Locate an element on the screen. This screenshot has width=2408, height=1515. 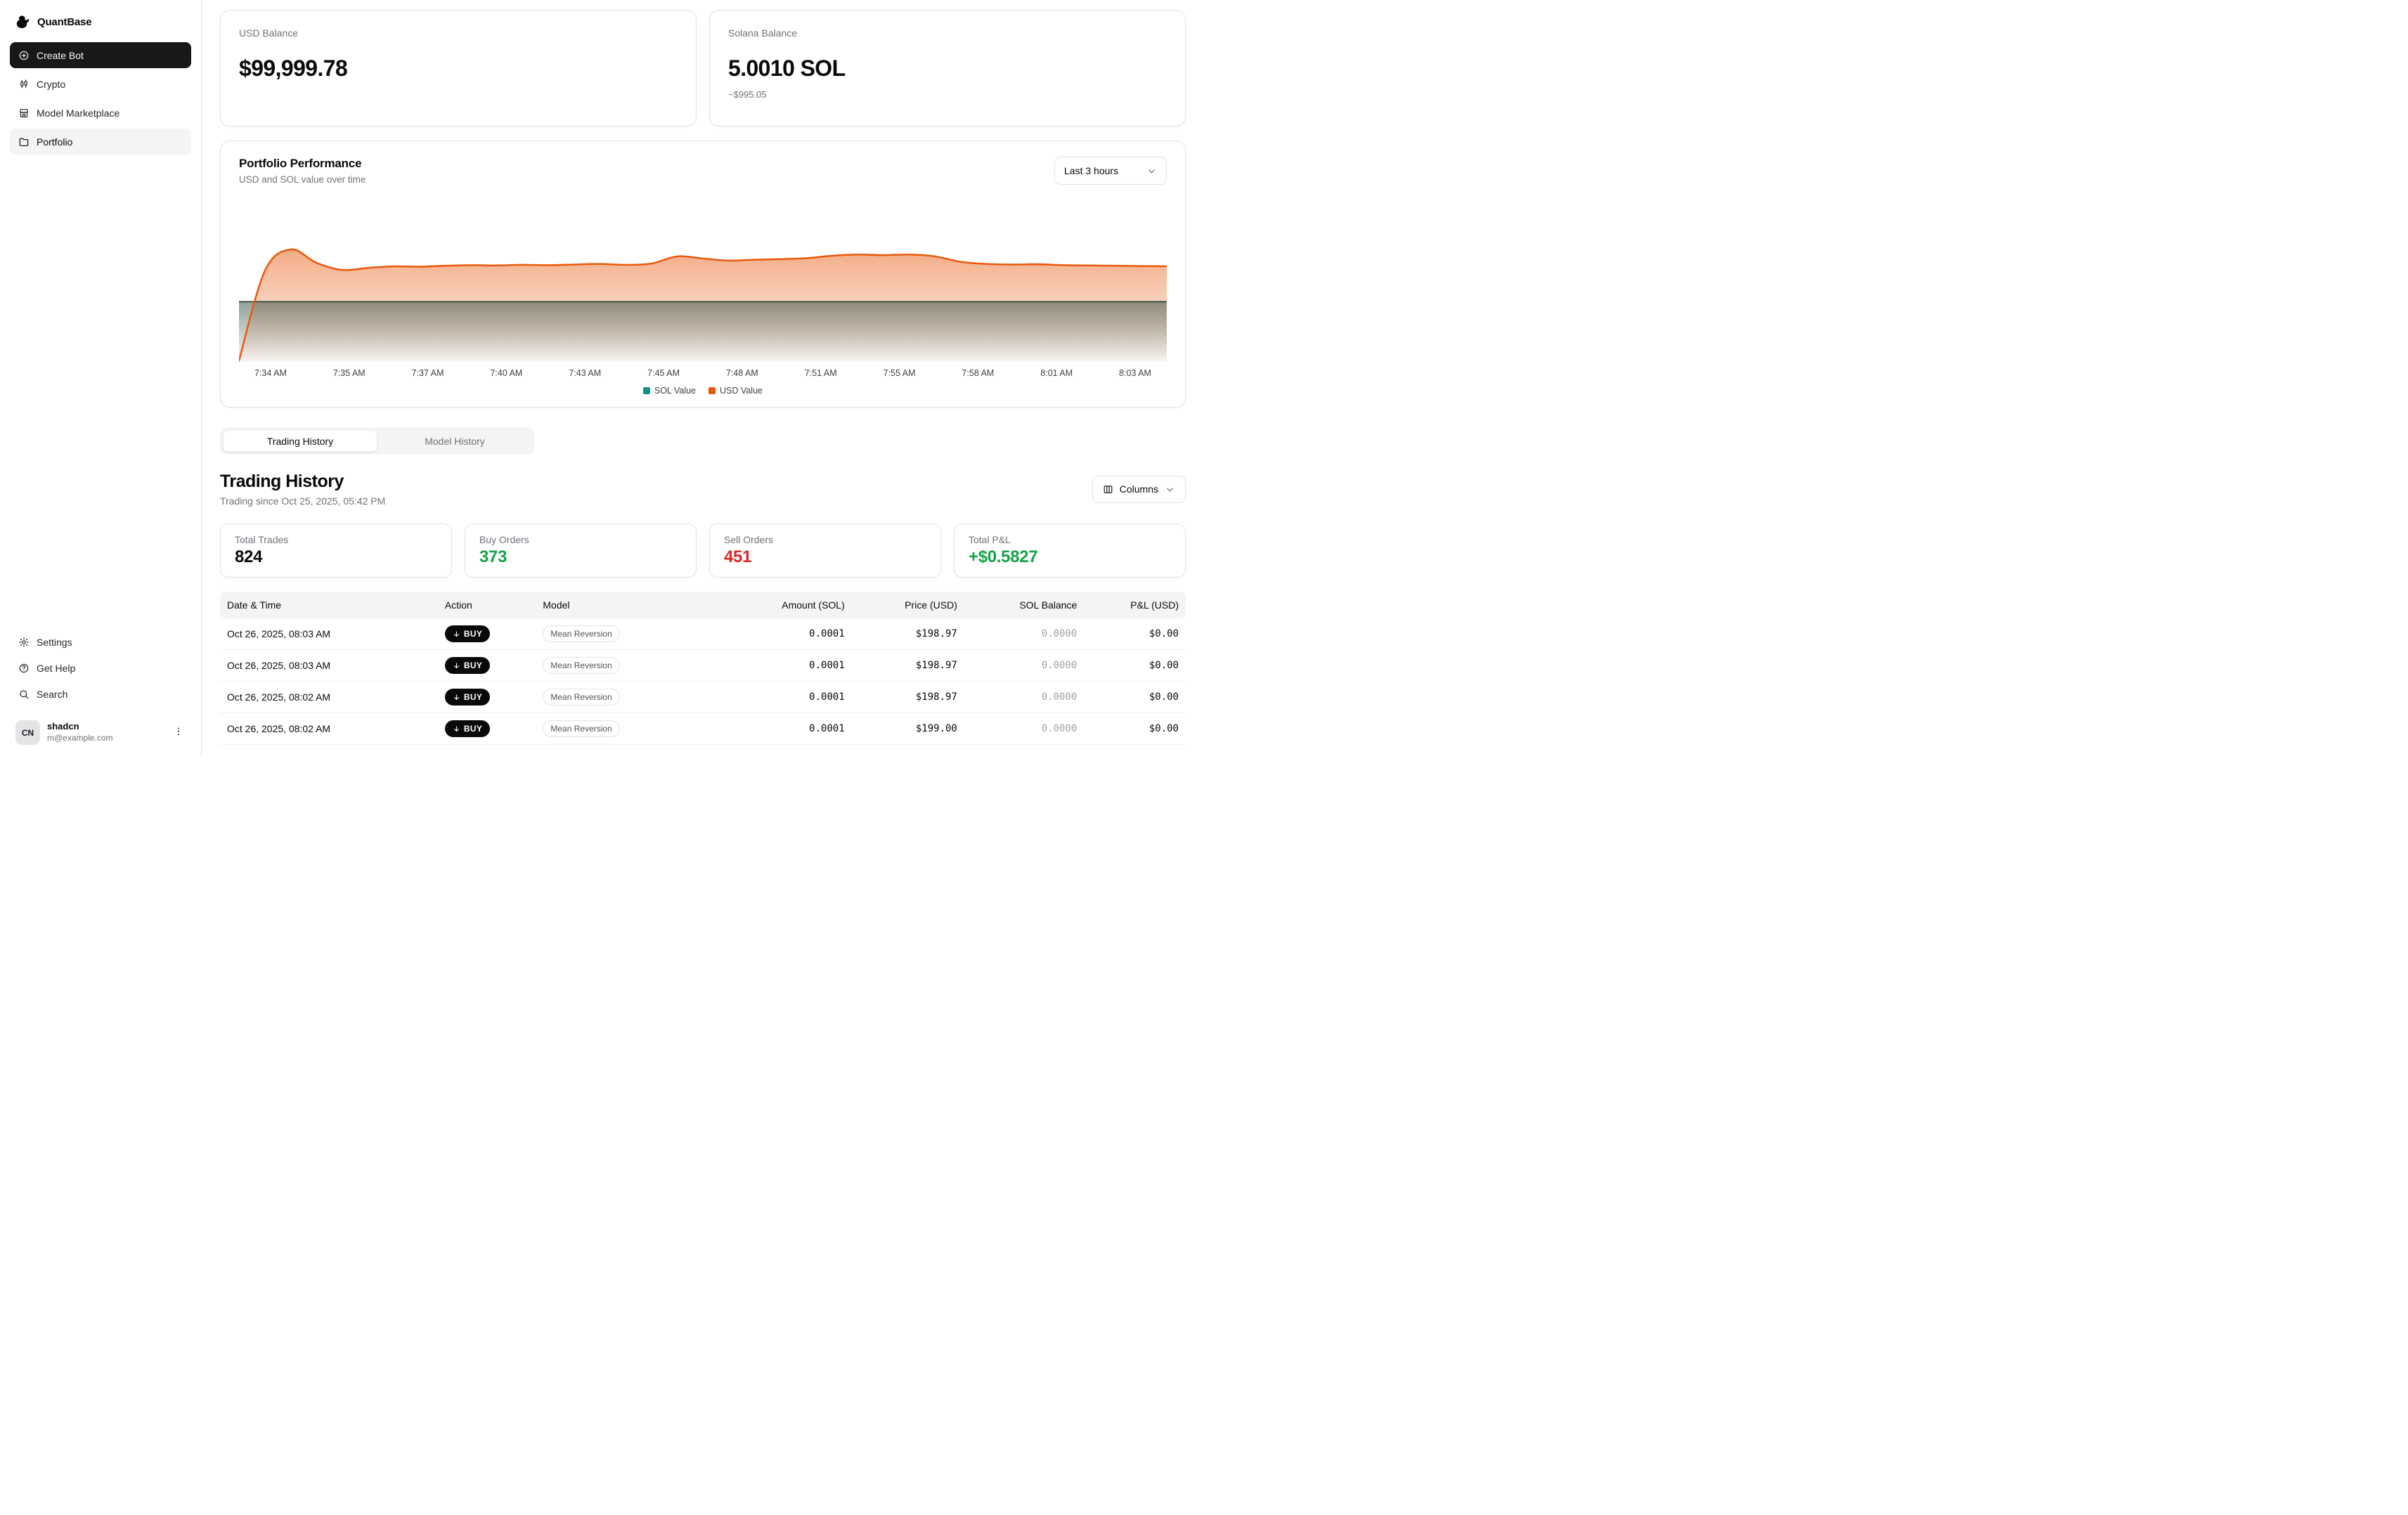
stat-label: Total Trades is located at coordinates (262, 540).